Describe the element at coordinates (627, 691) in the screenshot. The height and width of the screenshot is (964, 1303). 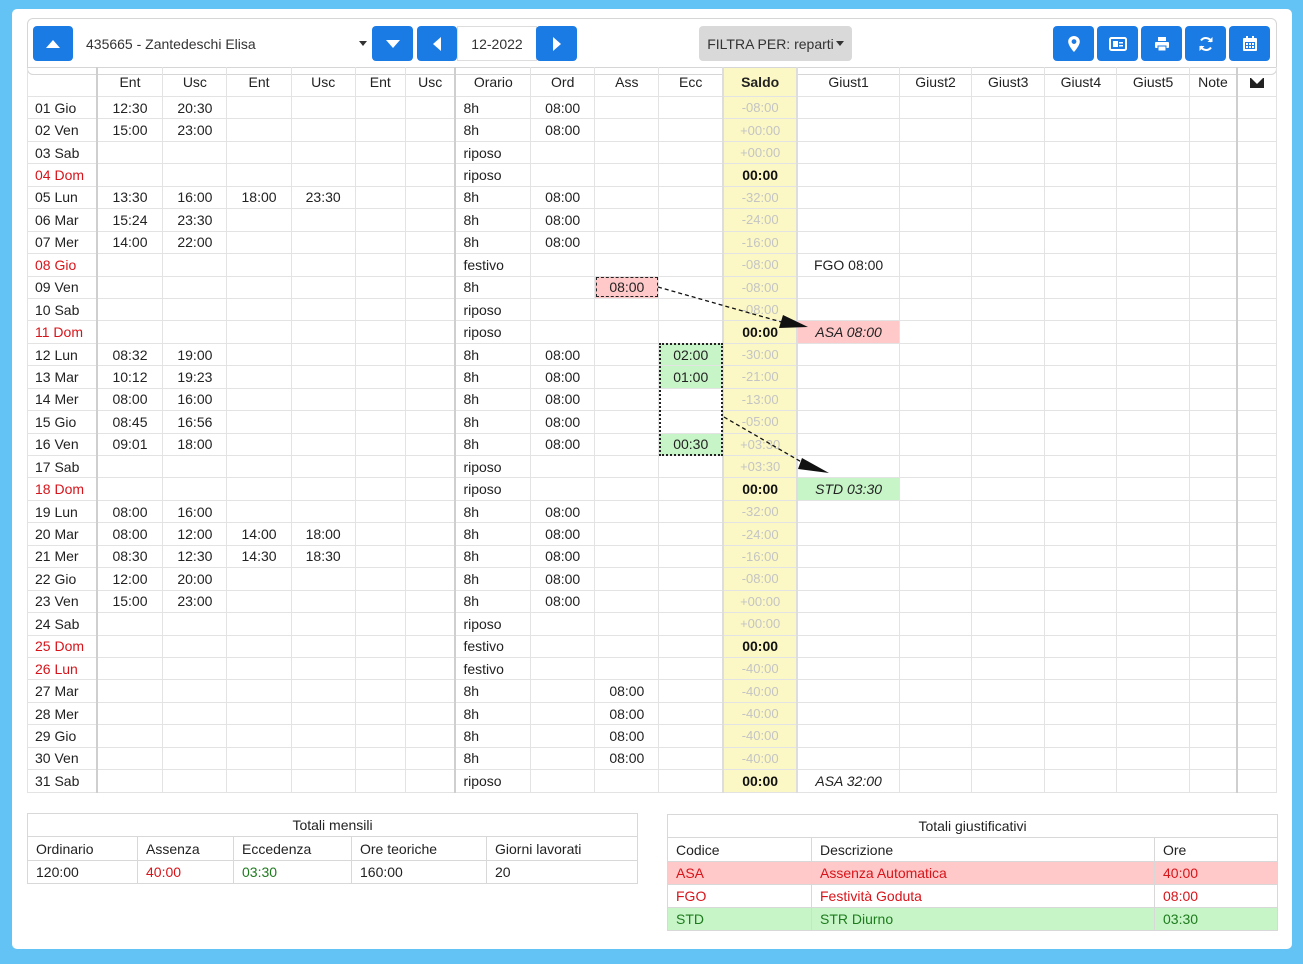
I see `ass-cell: 08:00` at that location.